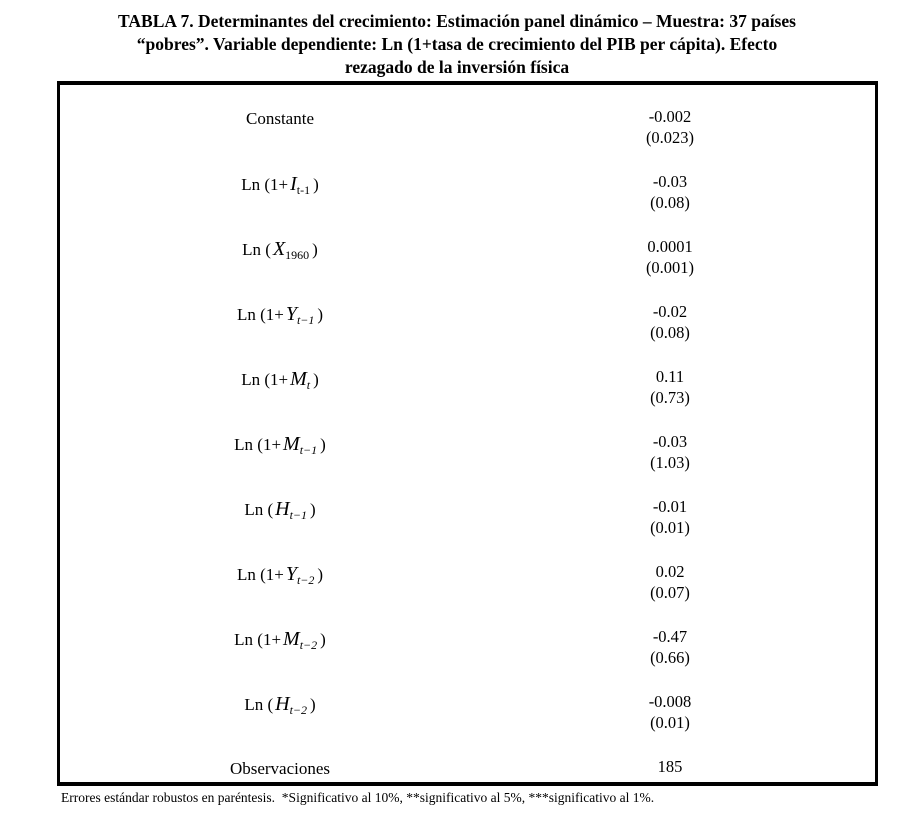 Image resolution: width=914 pixels, height=833 pixels. Describe the element at coordinates (467, 658) in the screenshot. I see `table-row-ln-m-t2: Ln (1+ Mt−2) -0.47 (0.66)` at that location.